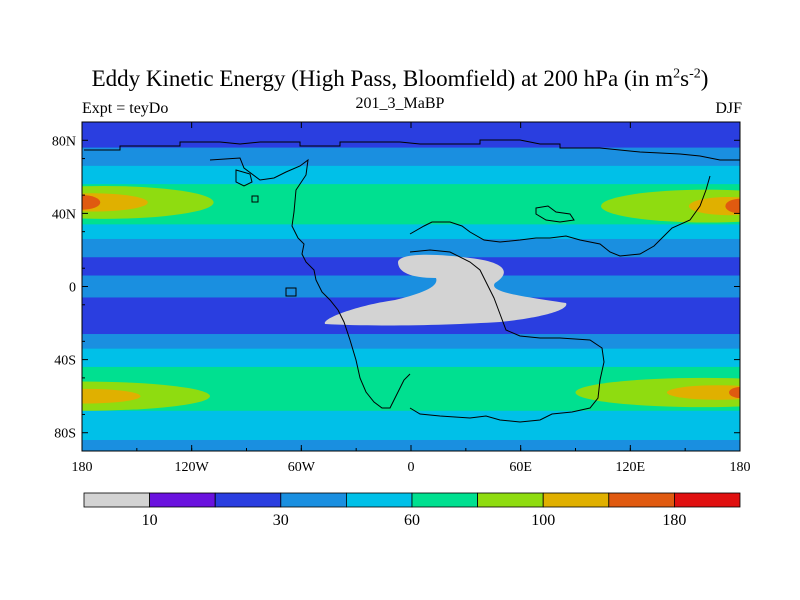 The height and width of the screenshot is (600, 800). What do you see at coordinates (674, 520) in the screenshot?
I see `colorbar-label: 180` at bounding box center [674, 520].